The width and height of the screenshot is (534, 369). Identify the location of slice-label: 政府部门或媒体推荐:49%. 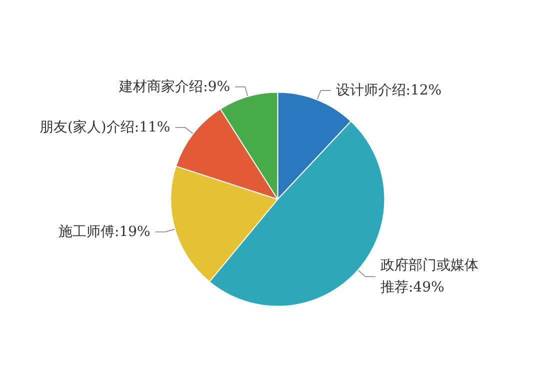
(429, 277).